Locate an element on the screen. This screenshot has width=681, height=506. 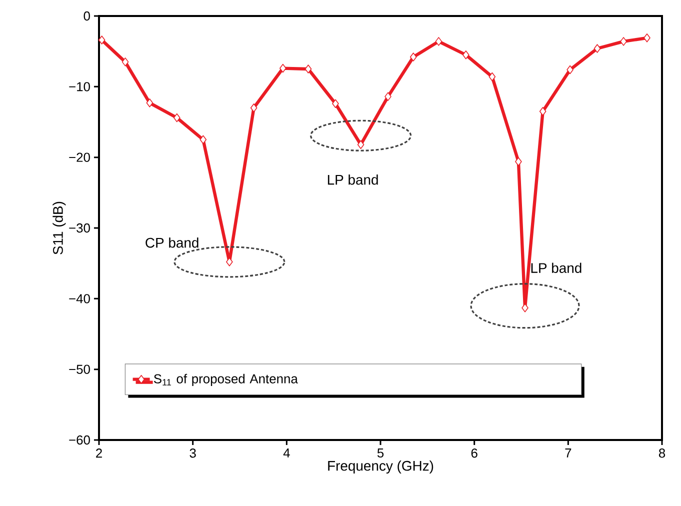
x-tick-label: 8 is located at coordinates (662, 453).